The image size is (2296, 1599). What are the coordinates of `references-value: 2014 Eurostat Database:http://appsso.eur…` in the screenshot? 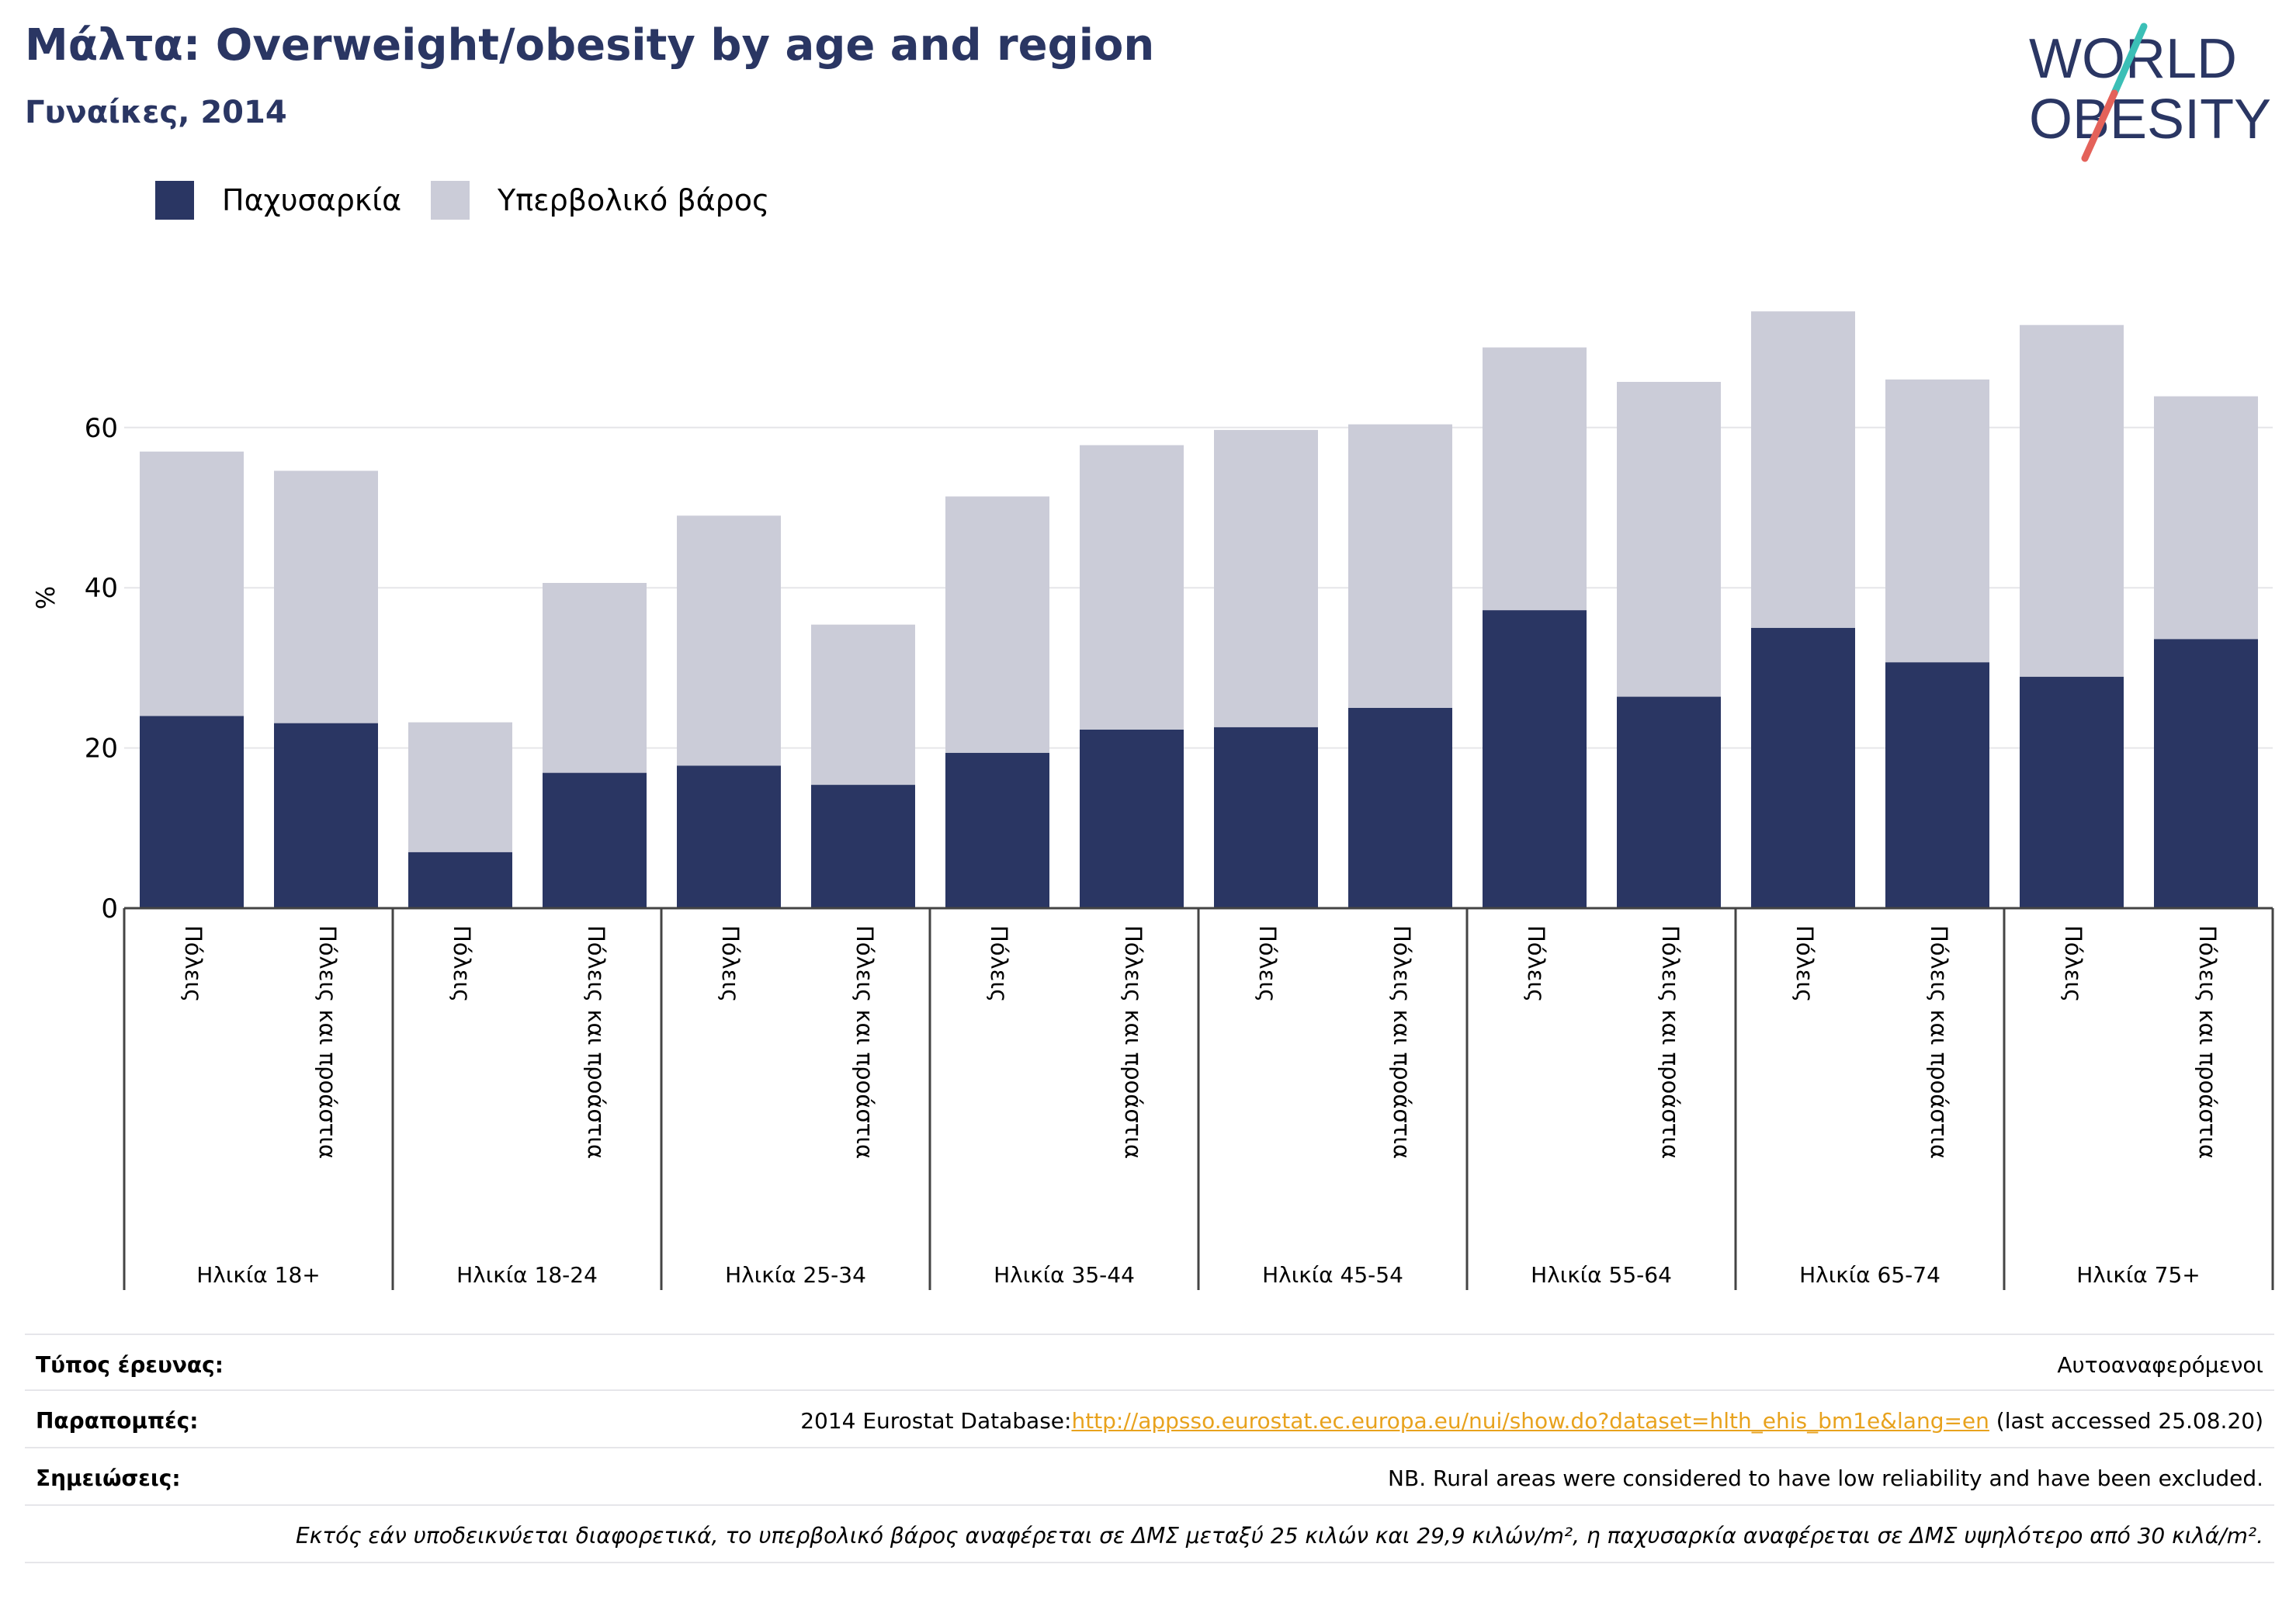 It's located at (1531, 1421).